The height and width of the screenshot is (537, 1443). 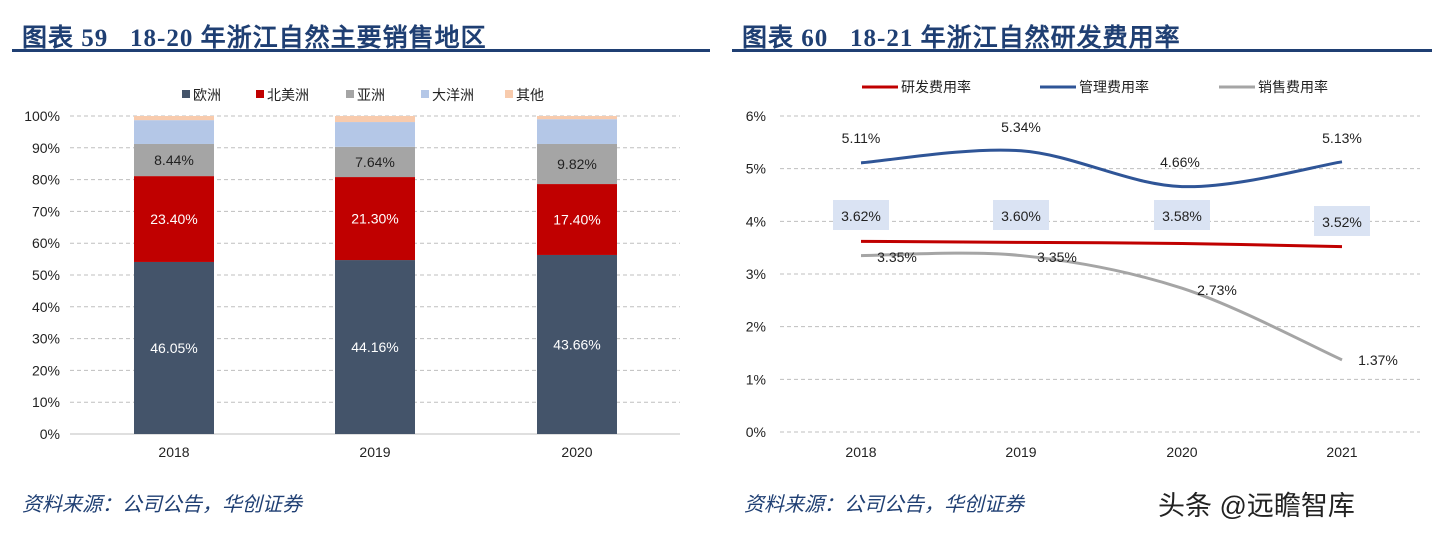 What do you see at coordinates (46, 370) in the screenshot?
I see `y-tick-label: 20%` at bounding box center [46, 370].